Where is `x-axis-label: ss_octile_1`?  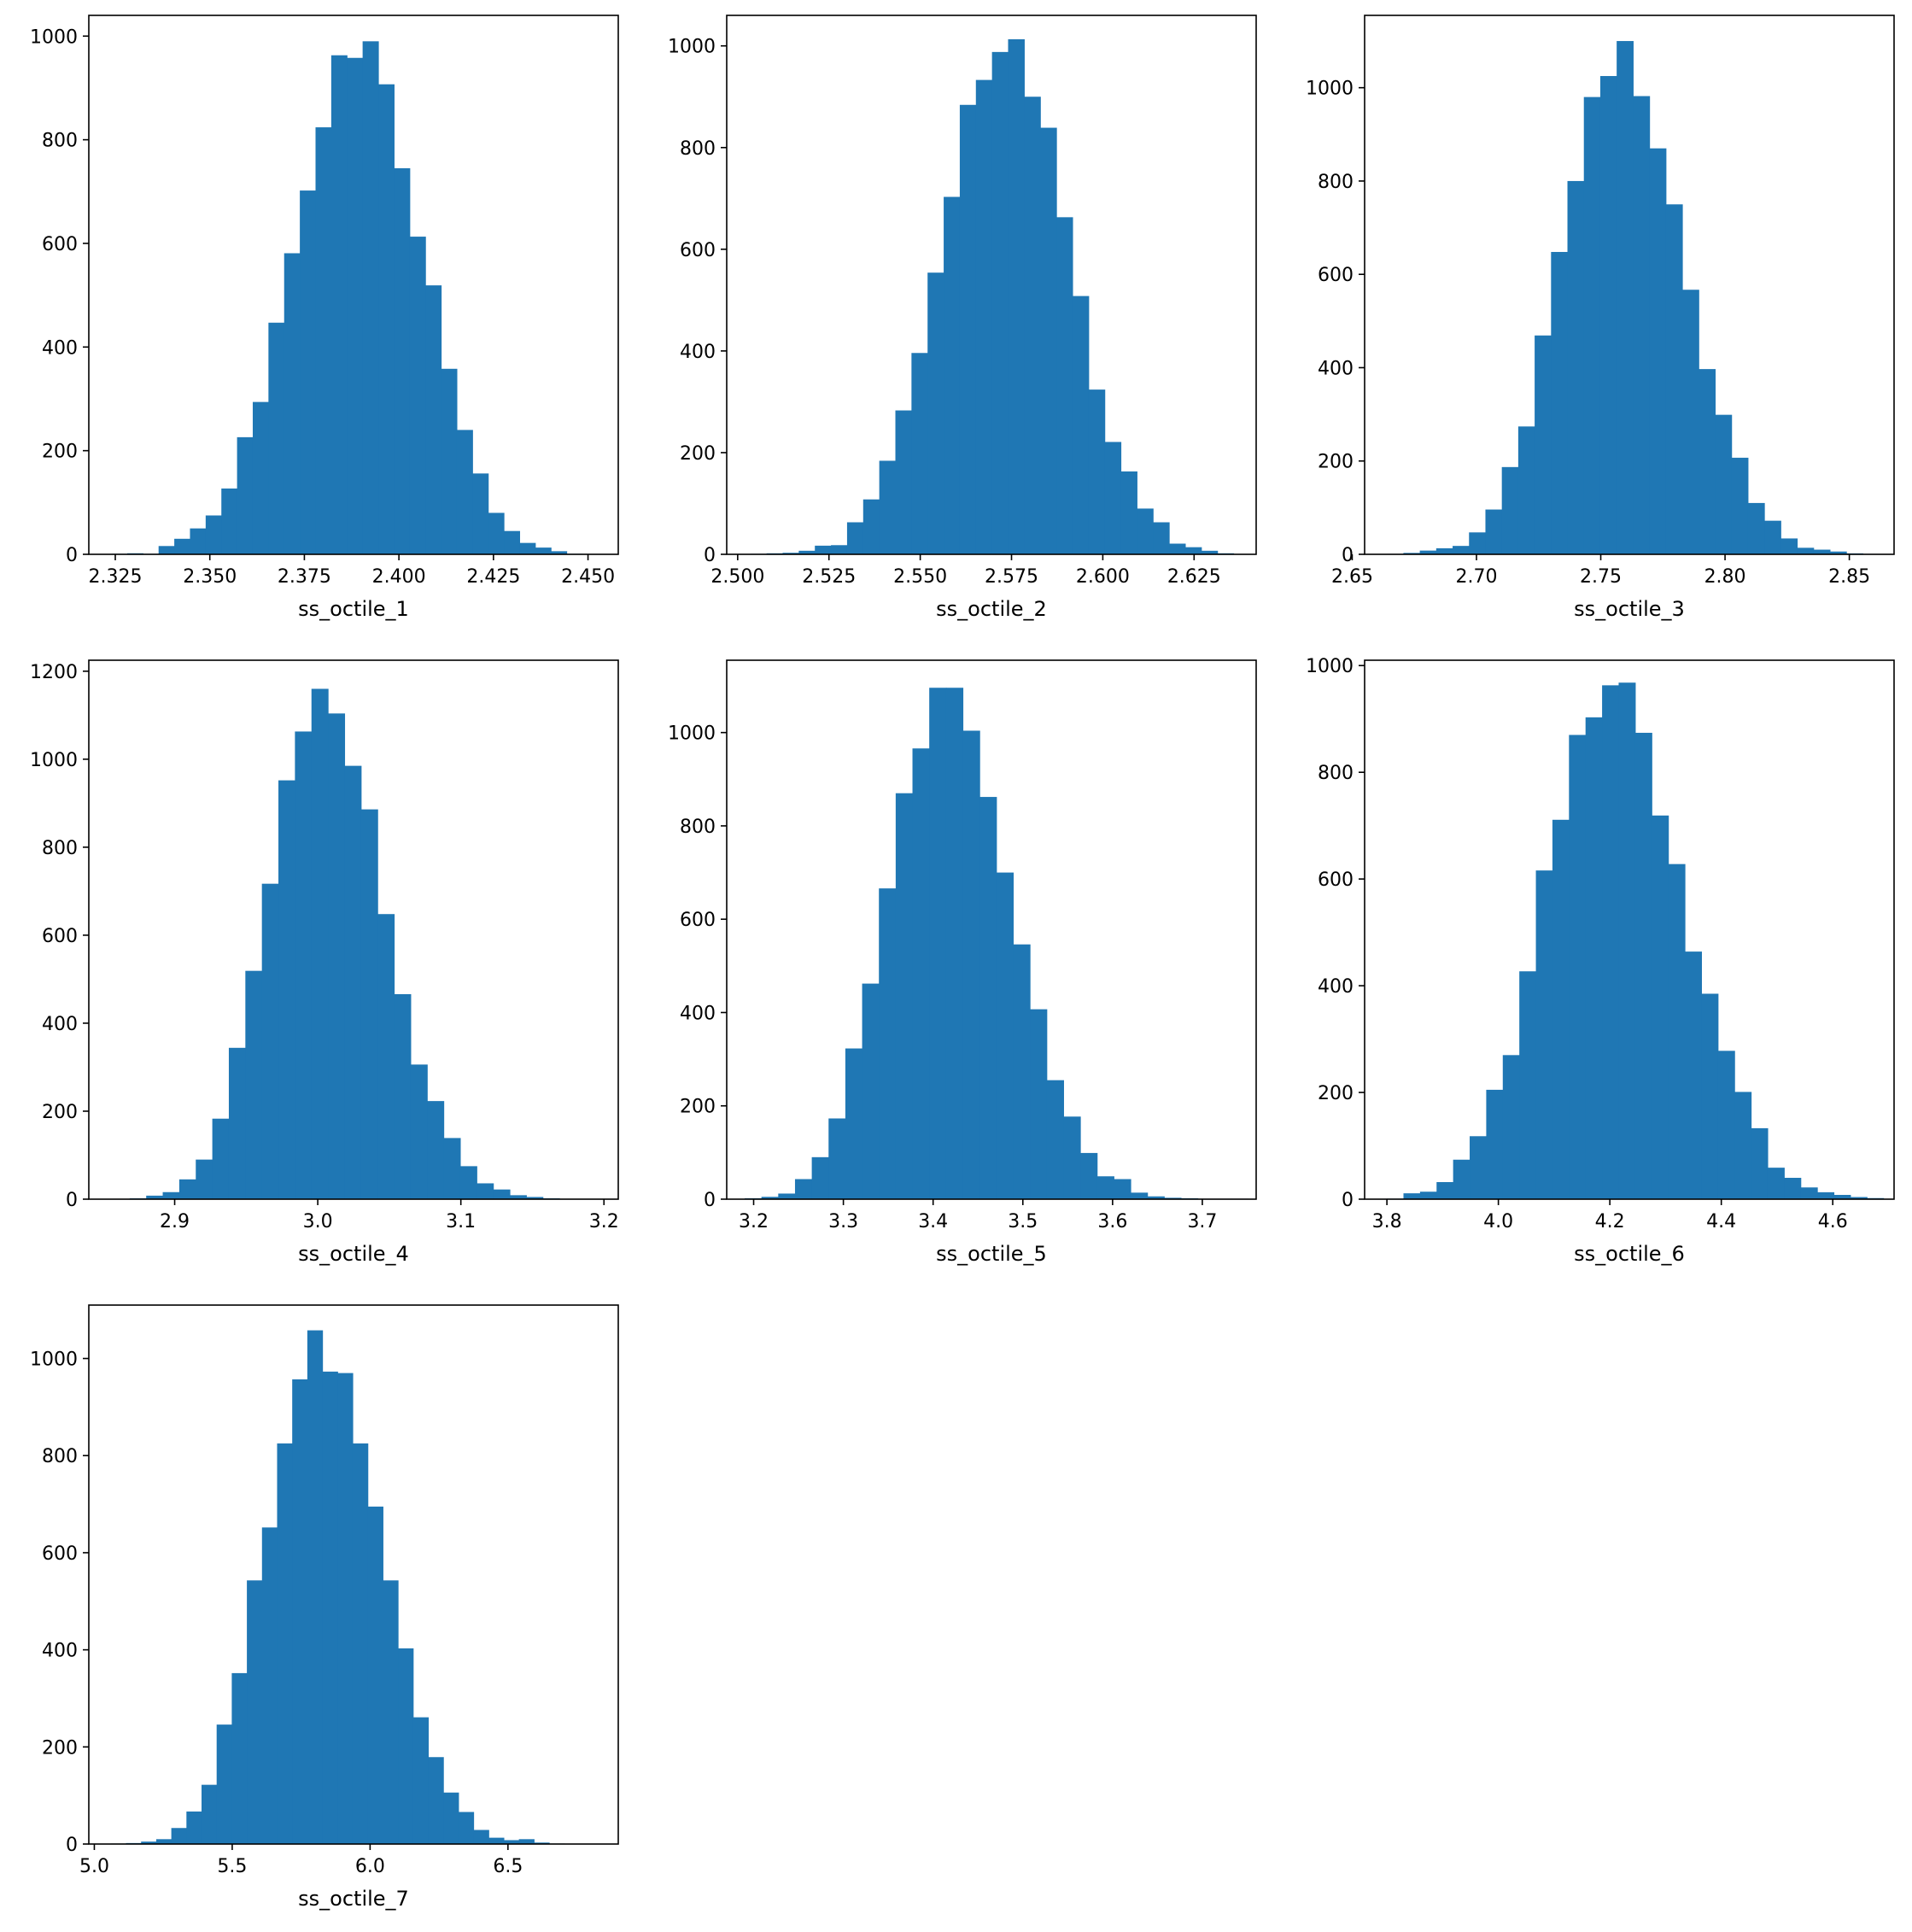
x-axis-label: ss_octile_1 is located at coordinates (353, 609).